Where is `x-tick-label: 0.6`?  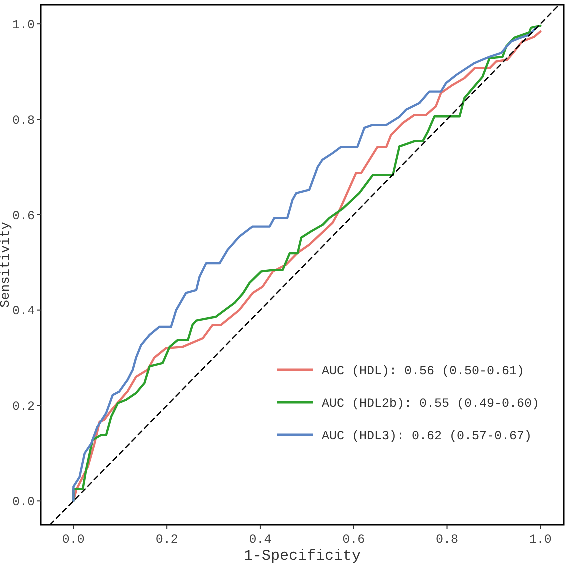
x-tick-label: 0.6 is located at coordinates (354, 540).